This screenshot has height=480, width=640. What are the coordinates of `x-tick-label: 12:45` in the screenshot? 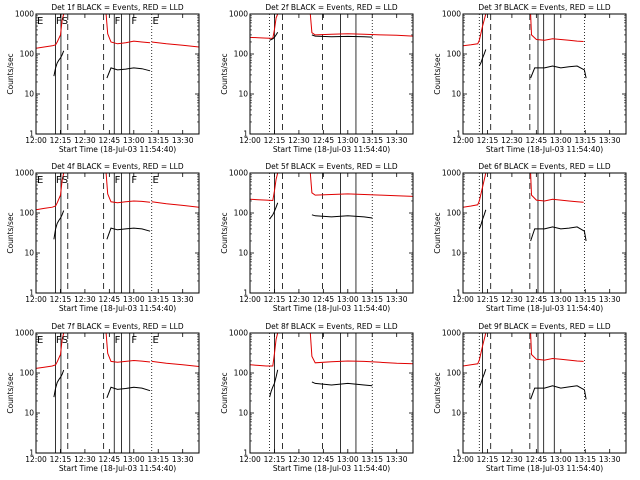 It's located at (324, 299).